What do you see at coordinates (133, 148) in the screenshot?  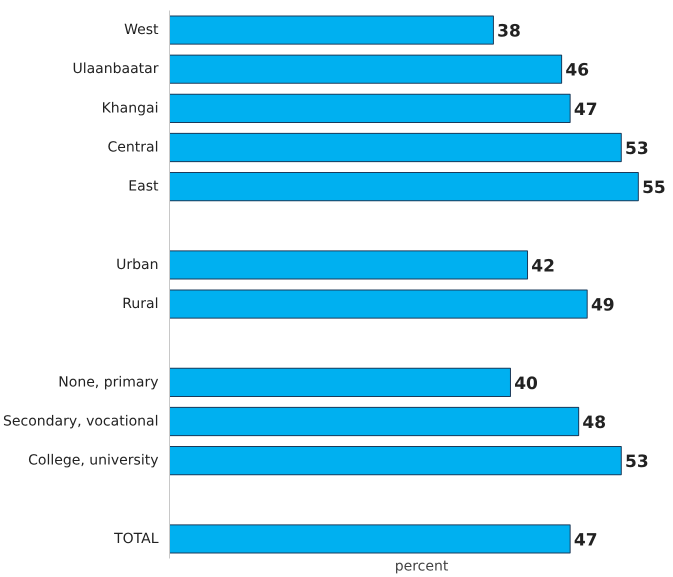 I see `y-tick-label: Central` at bounding box center [133, 148].